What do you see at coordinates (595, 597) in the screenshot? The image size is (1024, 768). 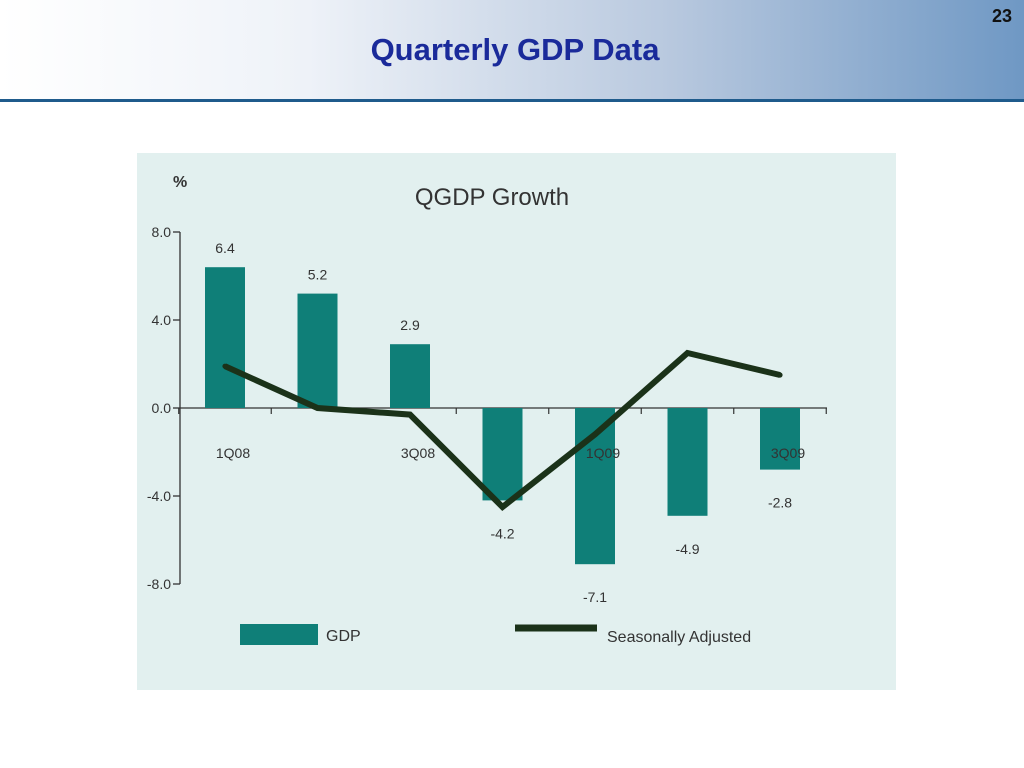 I see `gdp-data-label: -7.1` at bounding box center [595, 597].